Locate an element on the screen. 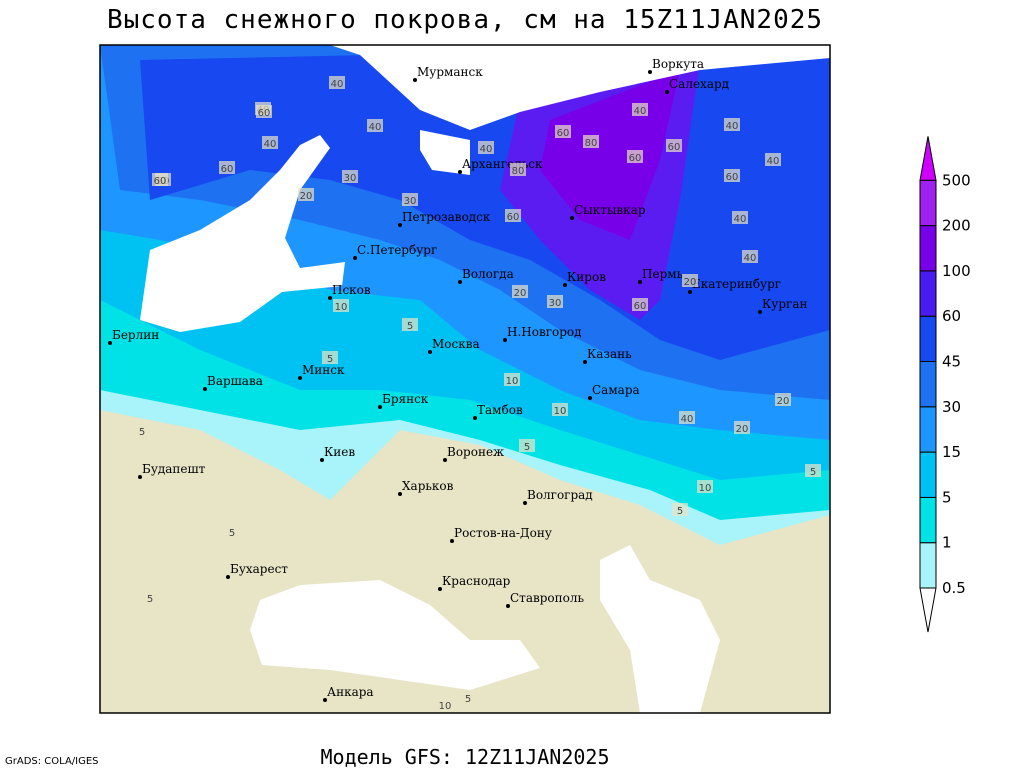  city-label: Харьков is located at coordinates (428, 486).